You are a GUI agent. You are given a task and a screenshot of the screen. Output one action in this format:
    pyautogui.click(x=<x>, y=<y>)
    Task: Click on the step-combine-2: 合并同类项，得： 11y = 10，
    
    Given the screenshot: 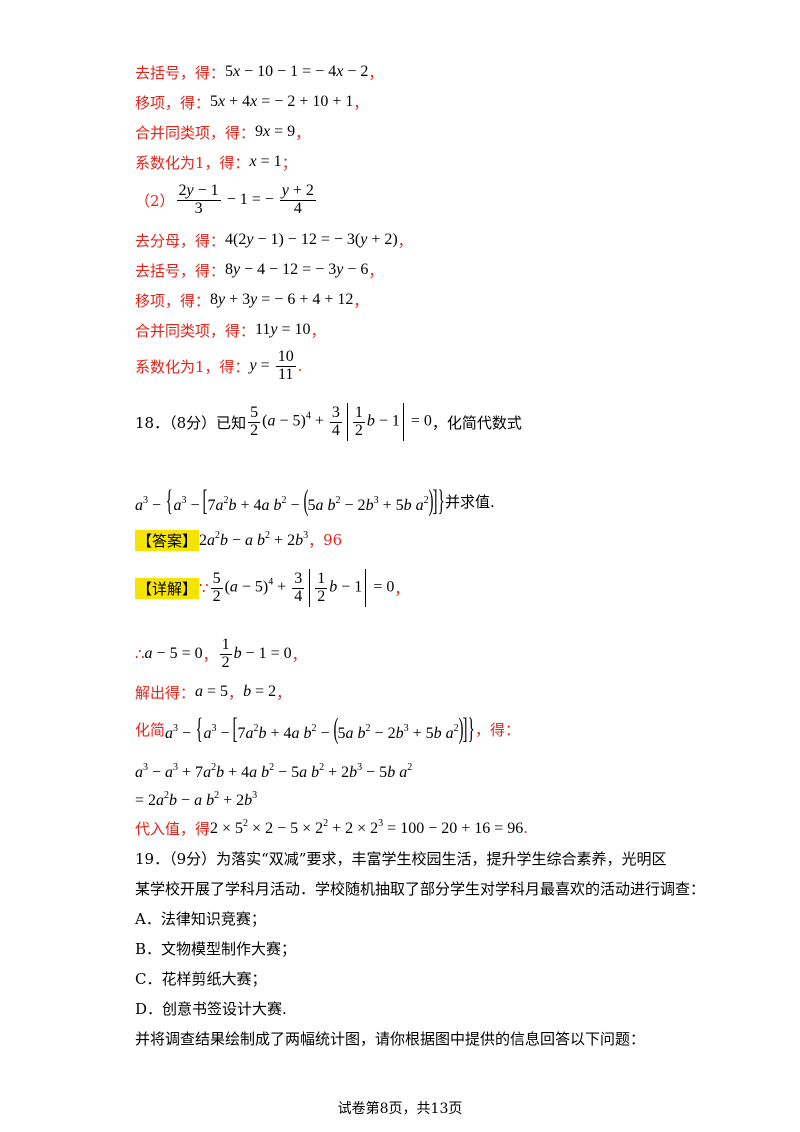 What is the action you would take?
    pyautogui.click(x=230, y=330)
    